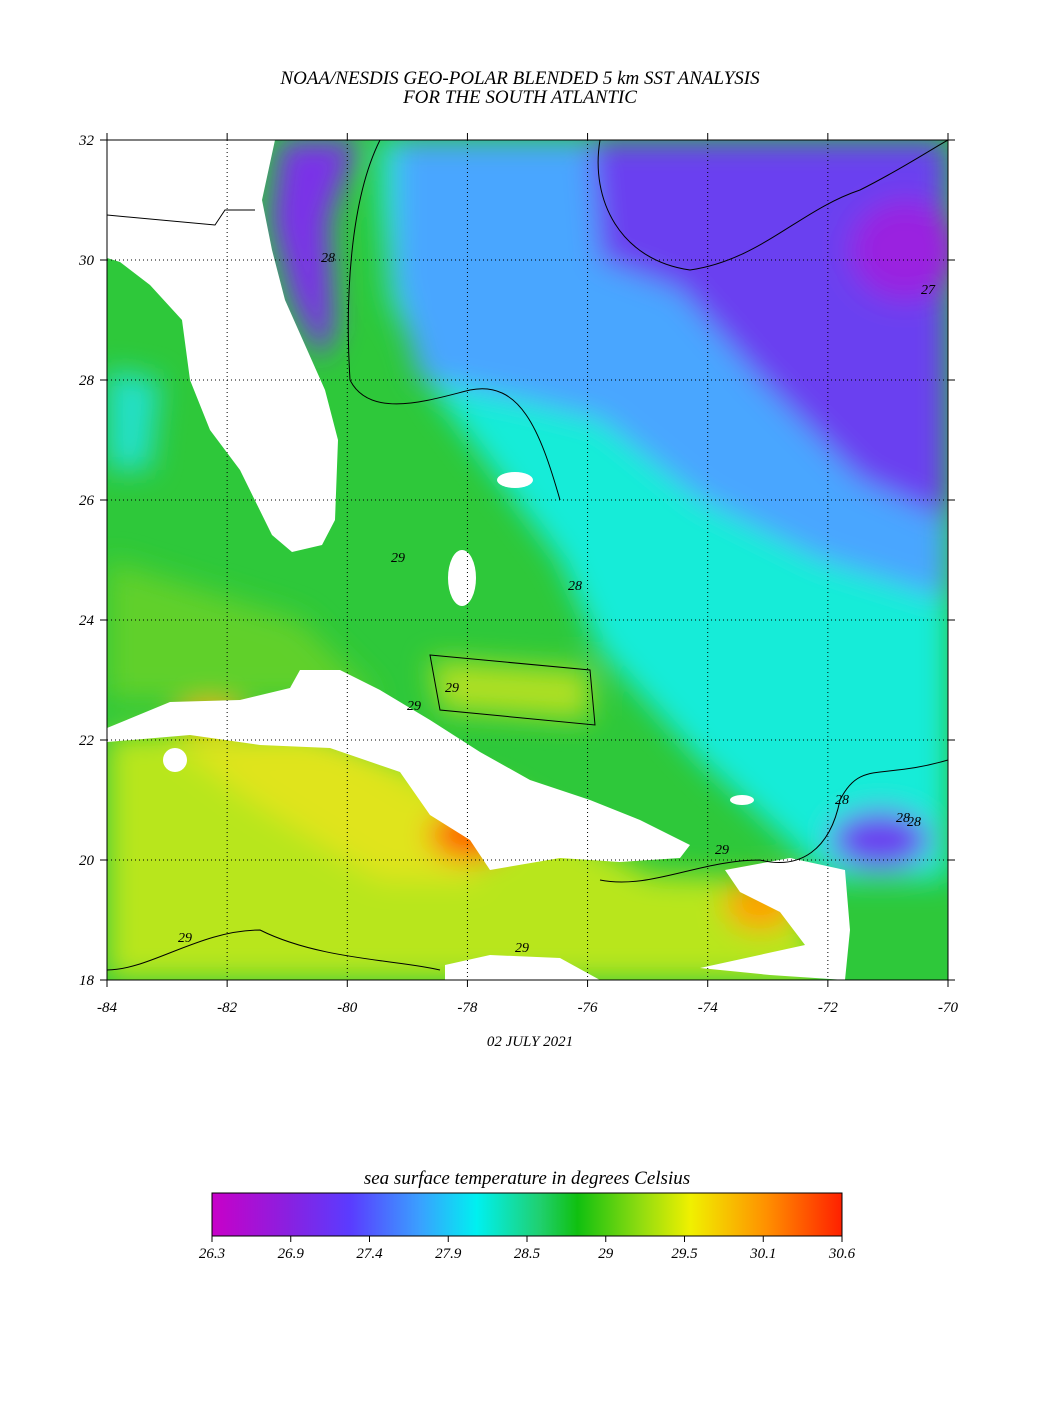  I want to click on colorbar-tick-label: 26.3, so click(212, 1254).